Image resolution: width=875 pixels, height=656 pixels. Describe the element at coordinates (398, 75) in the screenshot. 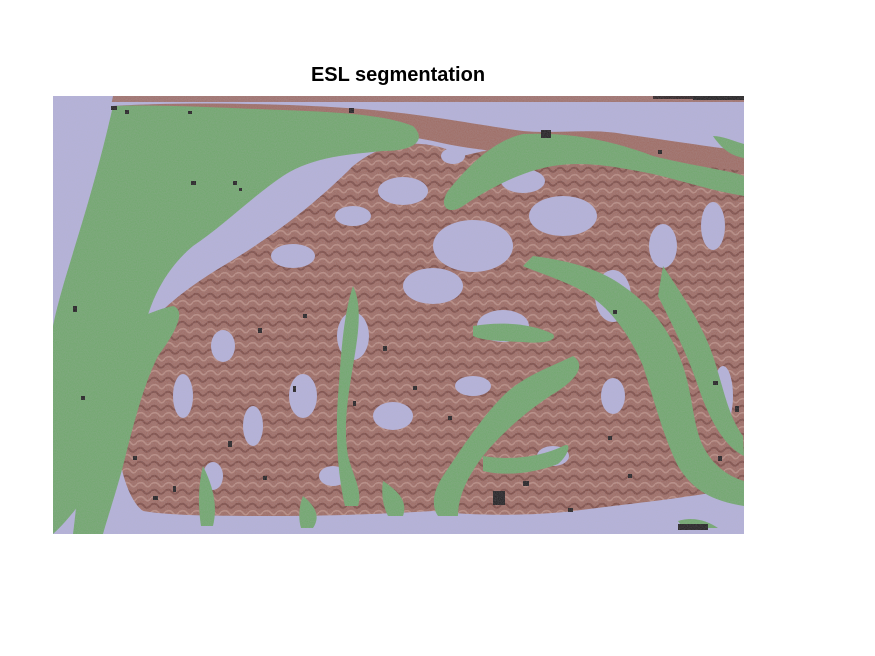

I see `figure-title: ESL segmentation` at that location.